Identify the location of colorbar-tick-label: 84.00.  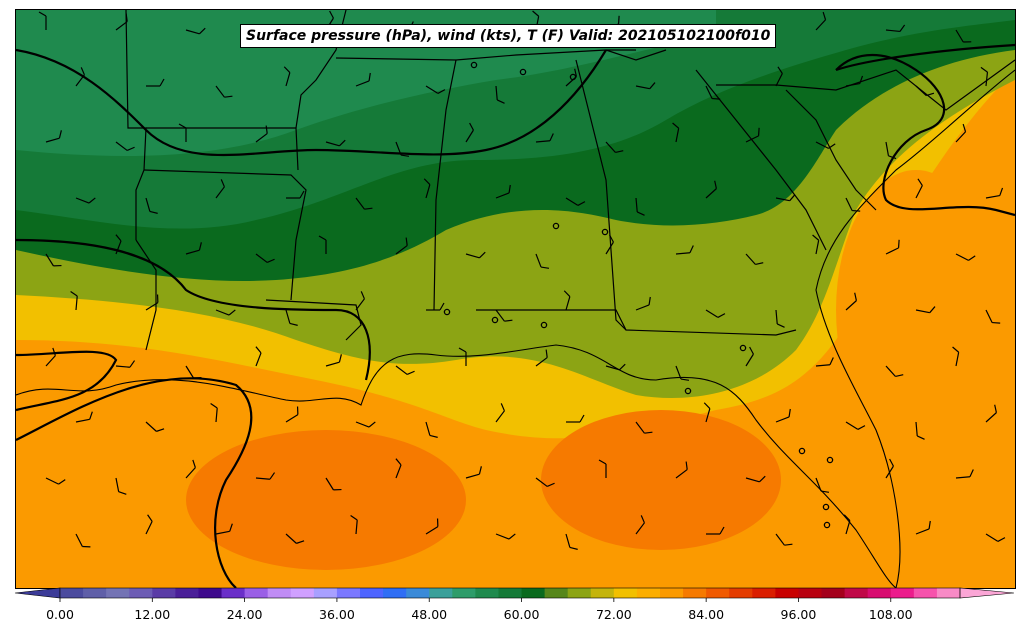
(706, 614).